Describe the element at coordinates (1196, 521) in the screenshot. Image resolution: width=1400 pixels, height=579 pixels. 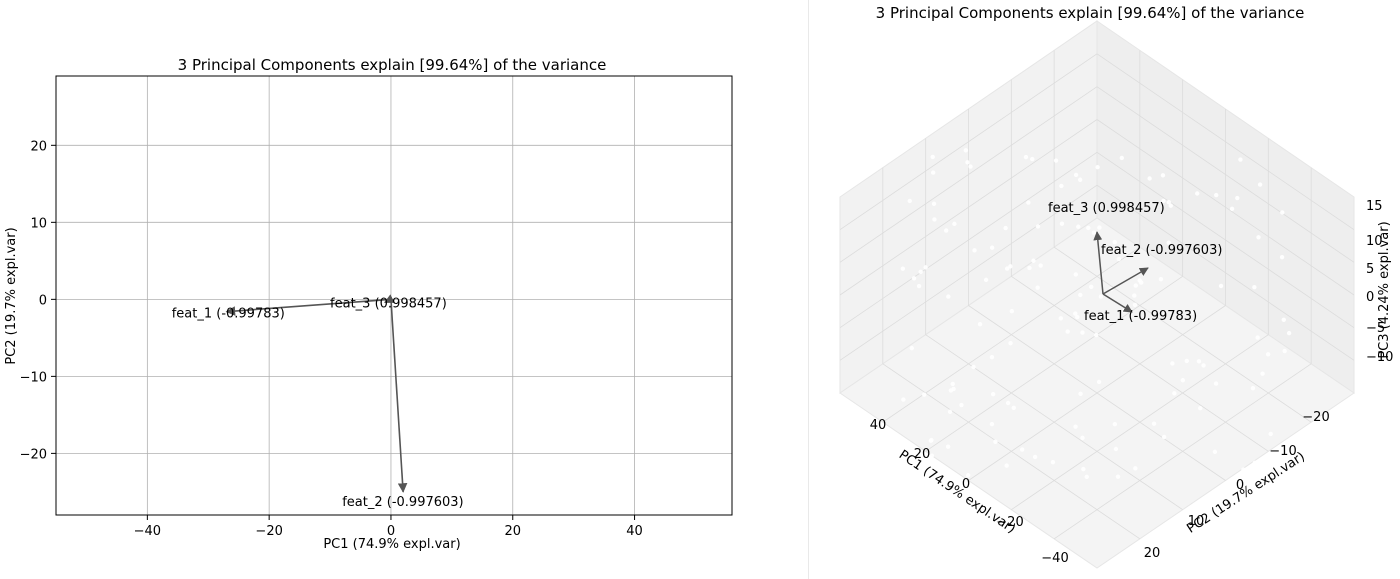
I see `y-tick-label-3d: 10` at that location.